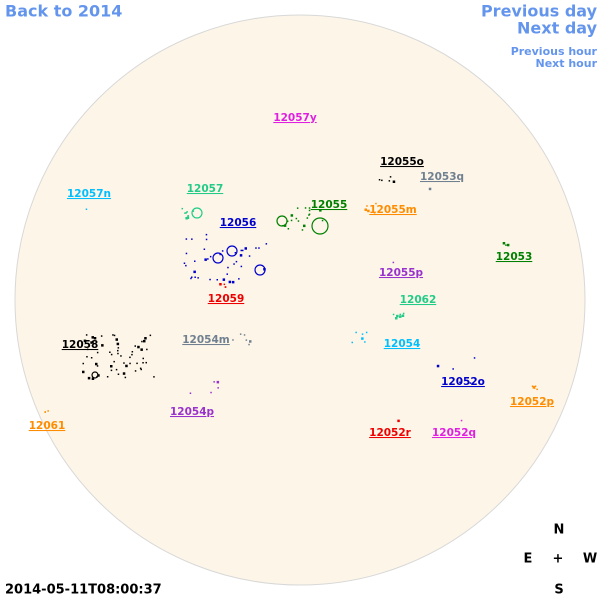  What do you see at coordinates (329, 205) in the screenshot?
I see `region-label: 12055` at bounding box center [329, 205].